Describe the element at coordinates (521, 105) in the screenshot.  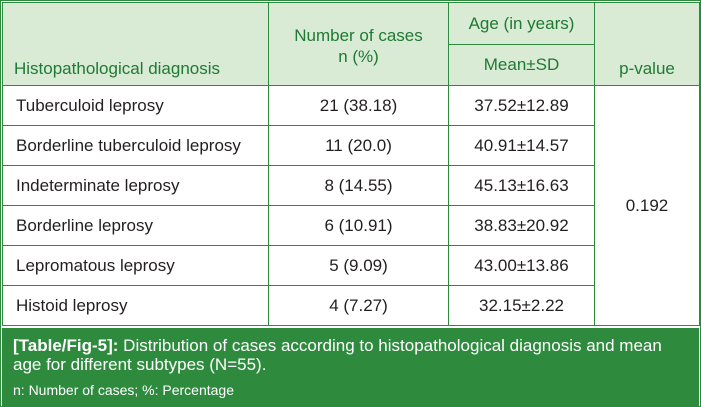
I see `cell-age: 37.52±12.89` at that location.